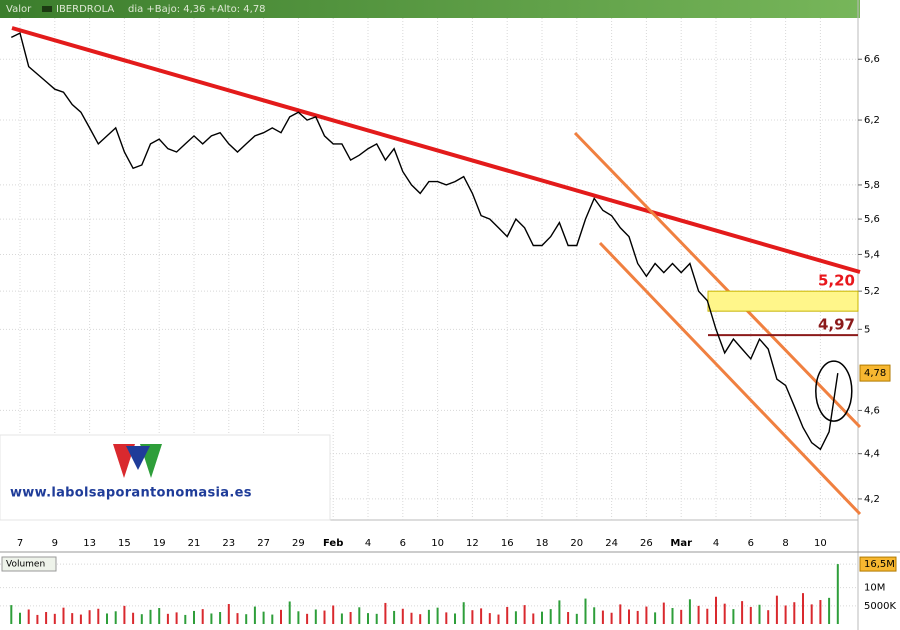  I want to click on x-tick-label: 20, so click(576, 543).